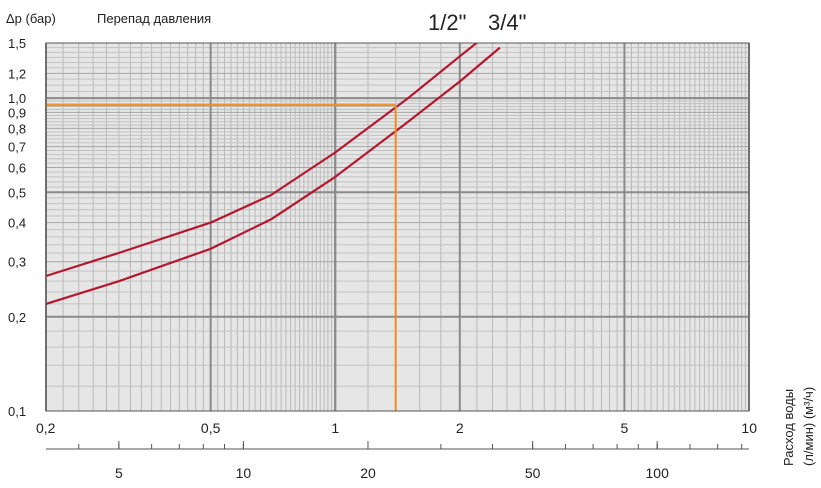  I want to click on y-tick-label: 1,2, so click(17, 73).